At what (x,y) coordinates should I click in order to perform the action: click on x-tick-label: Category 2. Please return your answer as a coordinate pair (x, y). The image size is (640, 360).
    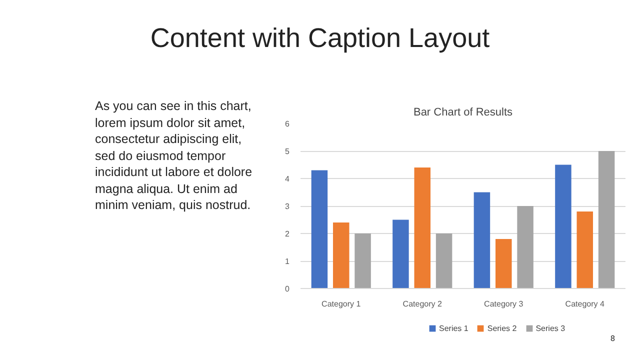
    Looking at the image, I should click on (422, 304).